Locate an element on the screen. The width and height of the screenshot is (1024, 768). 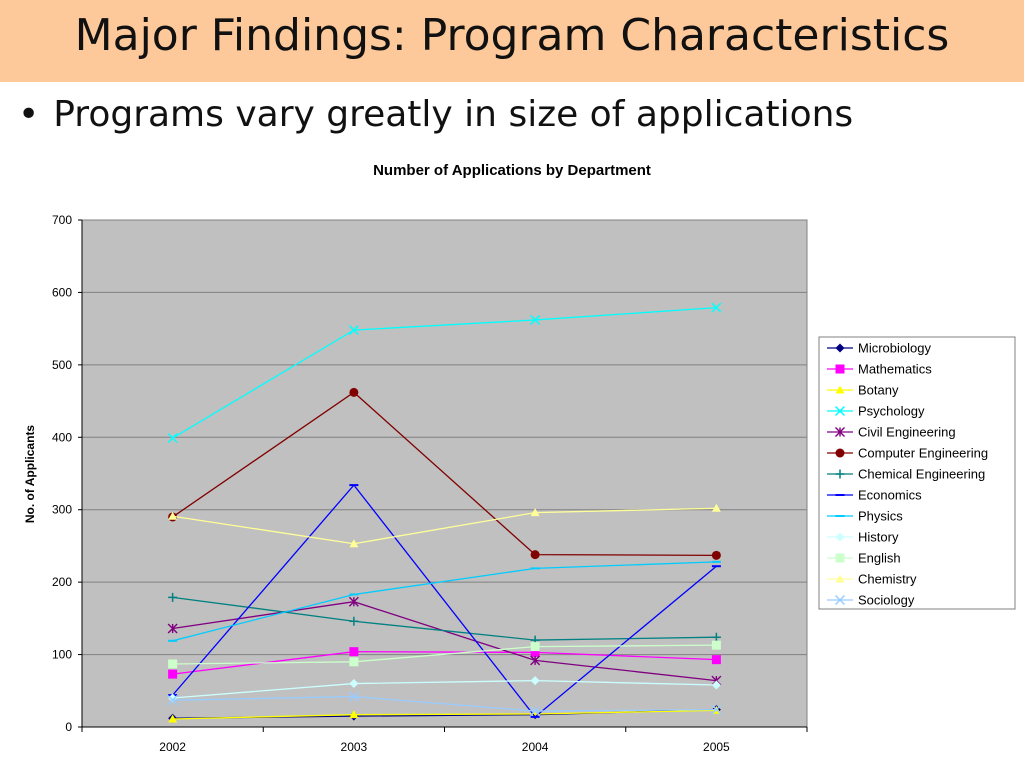
legend-item: Botany is located at coordinates (863, 390).